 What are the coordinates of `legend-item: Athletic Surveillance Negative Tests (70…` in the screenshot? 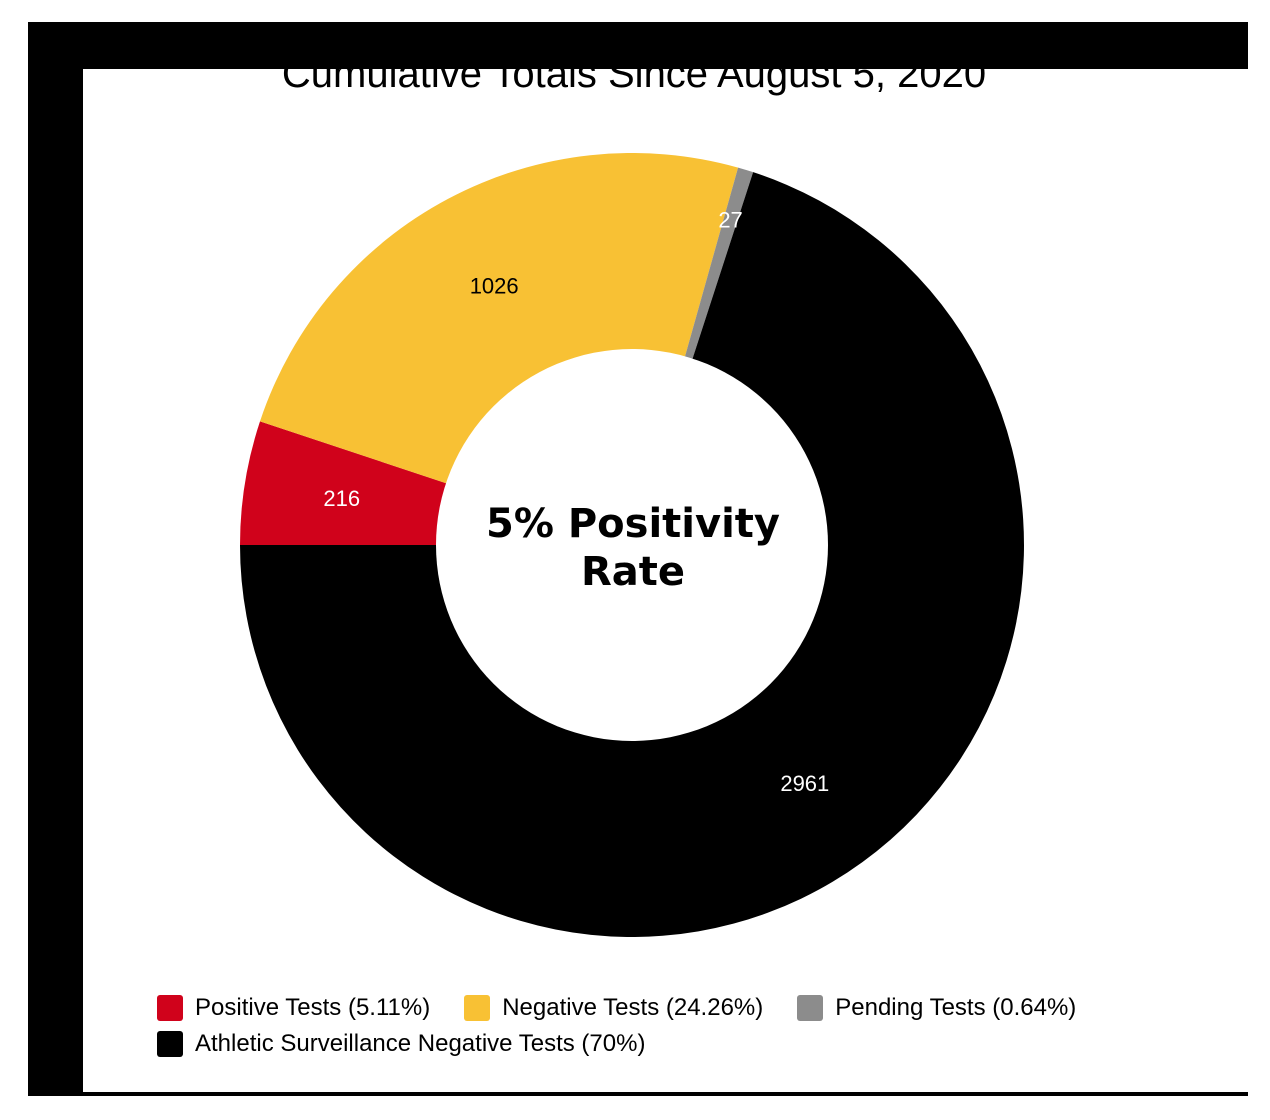 It's located at (401, 1044).